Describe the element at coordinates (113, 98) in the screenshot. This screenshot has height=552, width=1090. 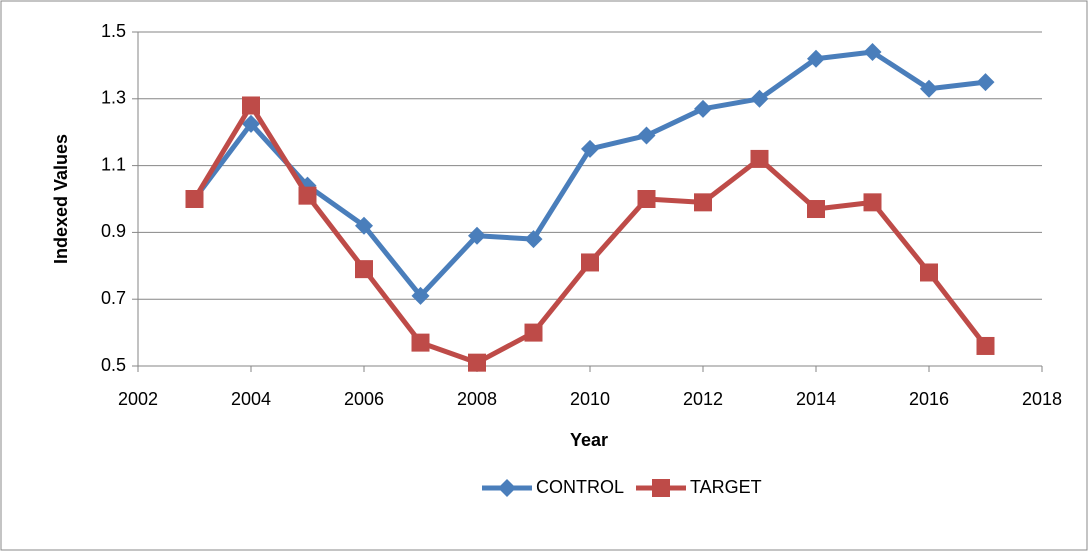
I see `y-tick-label: 1.3` at that location.